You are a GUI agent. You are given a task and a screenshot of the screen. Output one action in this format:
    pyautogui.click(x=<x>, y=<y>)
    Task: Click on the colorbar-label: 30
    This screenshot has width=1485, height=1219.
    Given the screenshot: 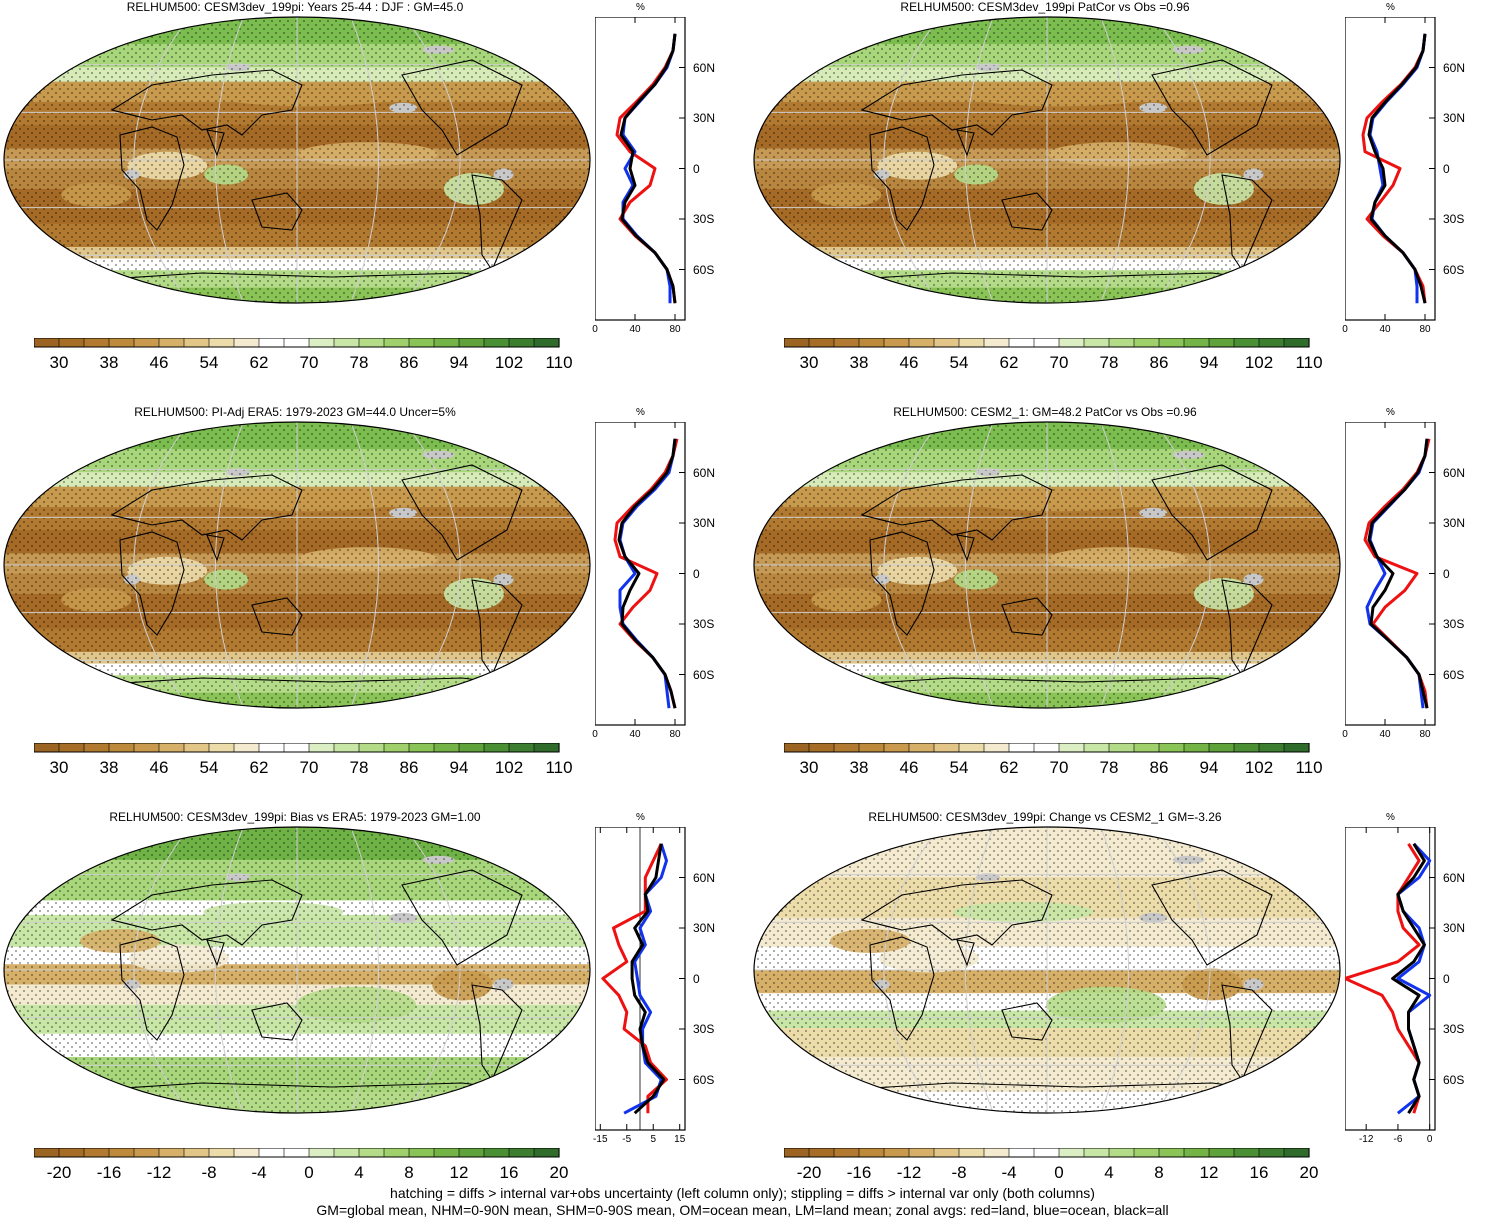 What is the action you would take?
    pyautogui.click(x=809, y=362)
    